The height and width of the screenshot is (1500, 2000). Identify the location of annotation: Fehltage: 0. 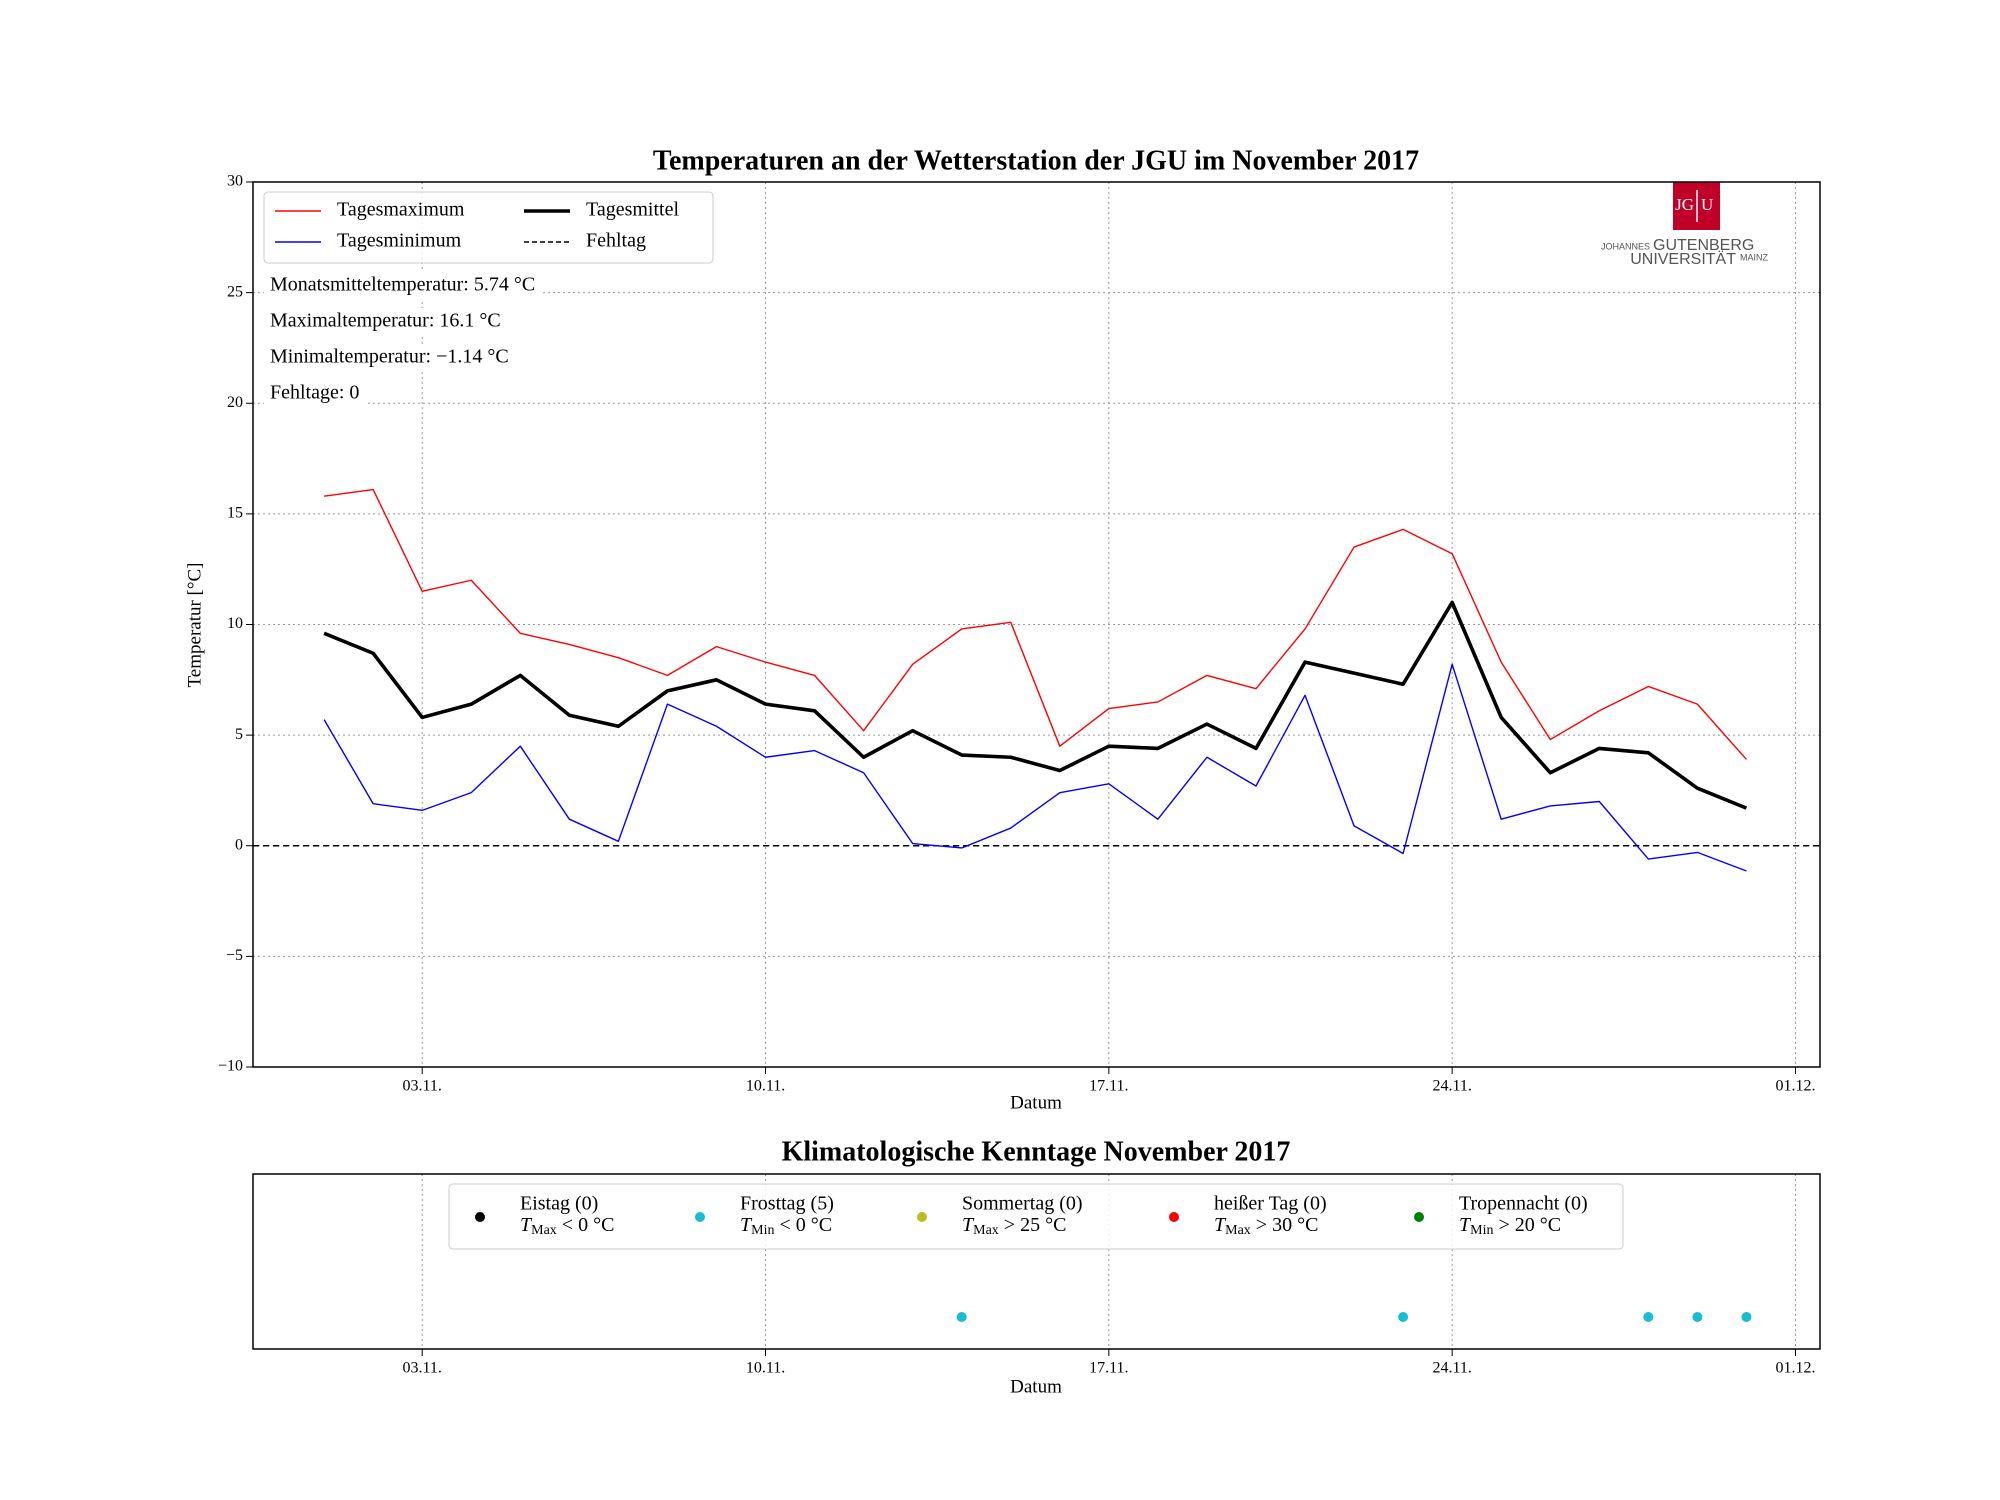
(314, 393).